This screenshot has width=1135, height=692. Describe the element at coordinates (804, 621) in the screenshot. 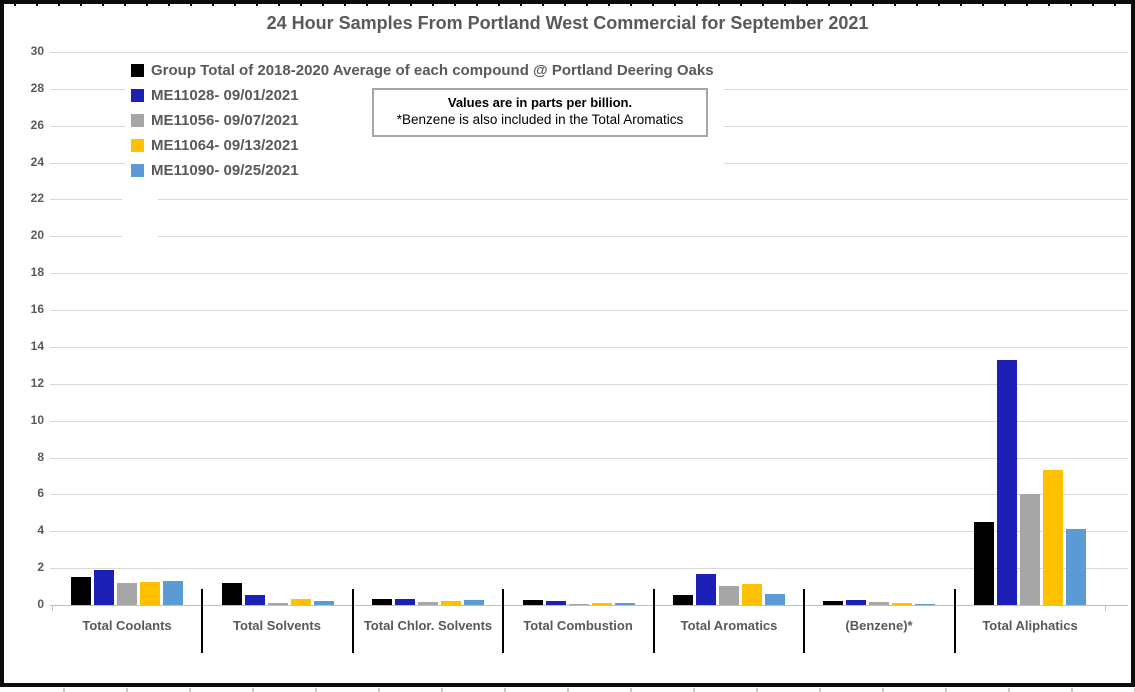

I see `category-separator` at that location.